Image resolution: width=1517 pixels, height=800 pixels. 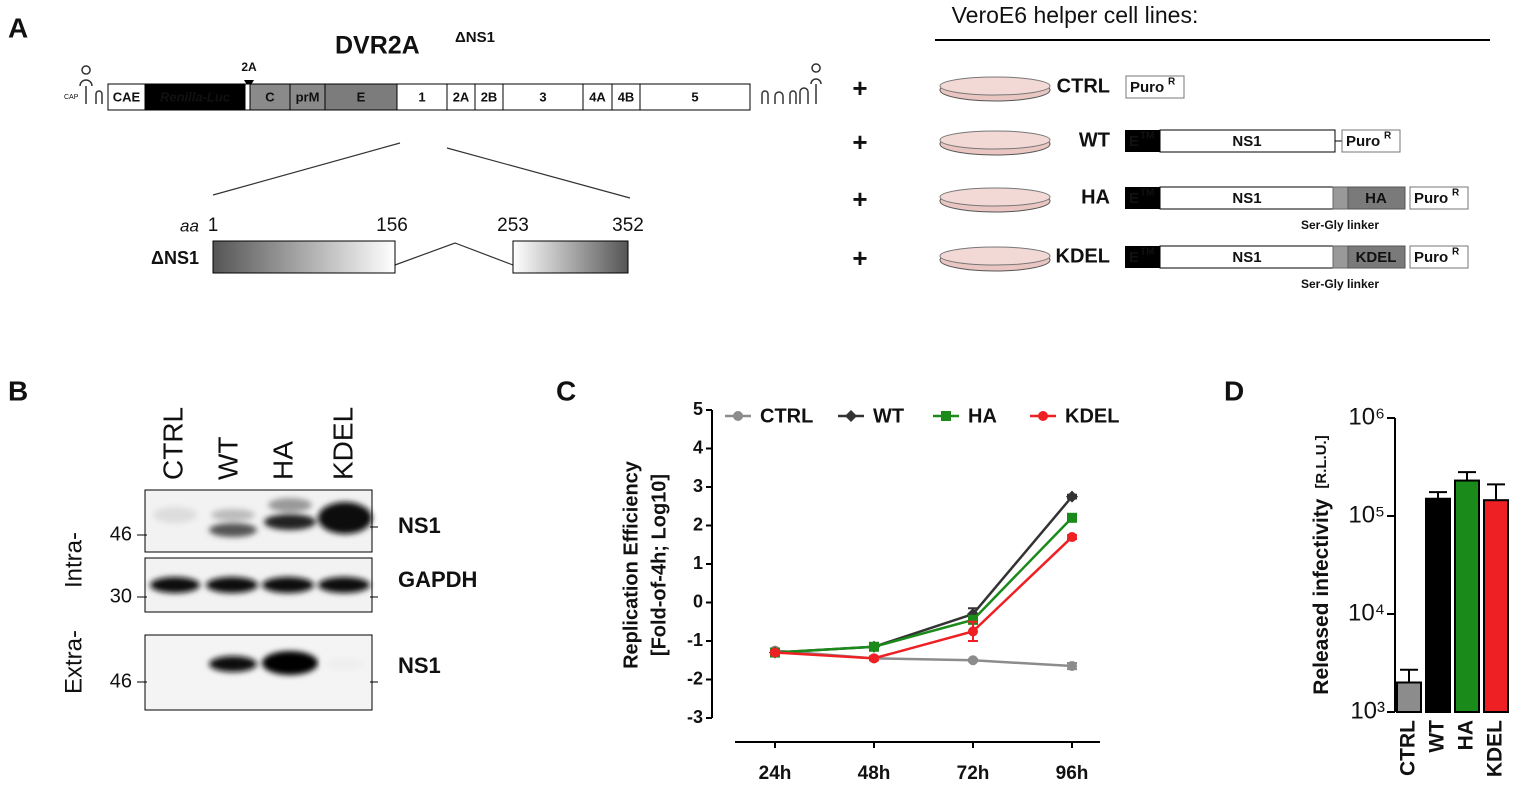 What do you see at coordinates (1408, 748) in the screenshot?
I see `x-tick-label: CTRL` at bounding box center [1408, 748].